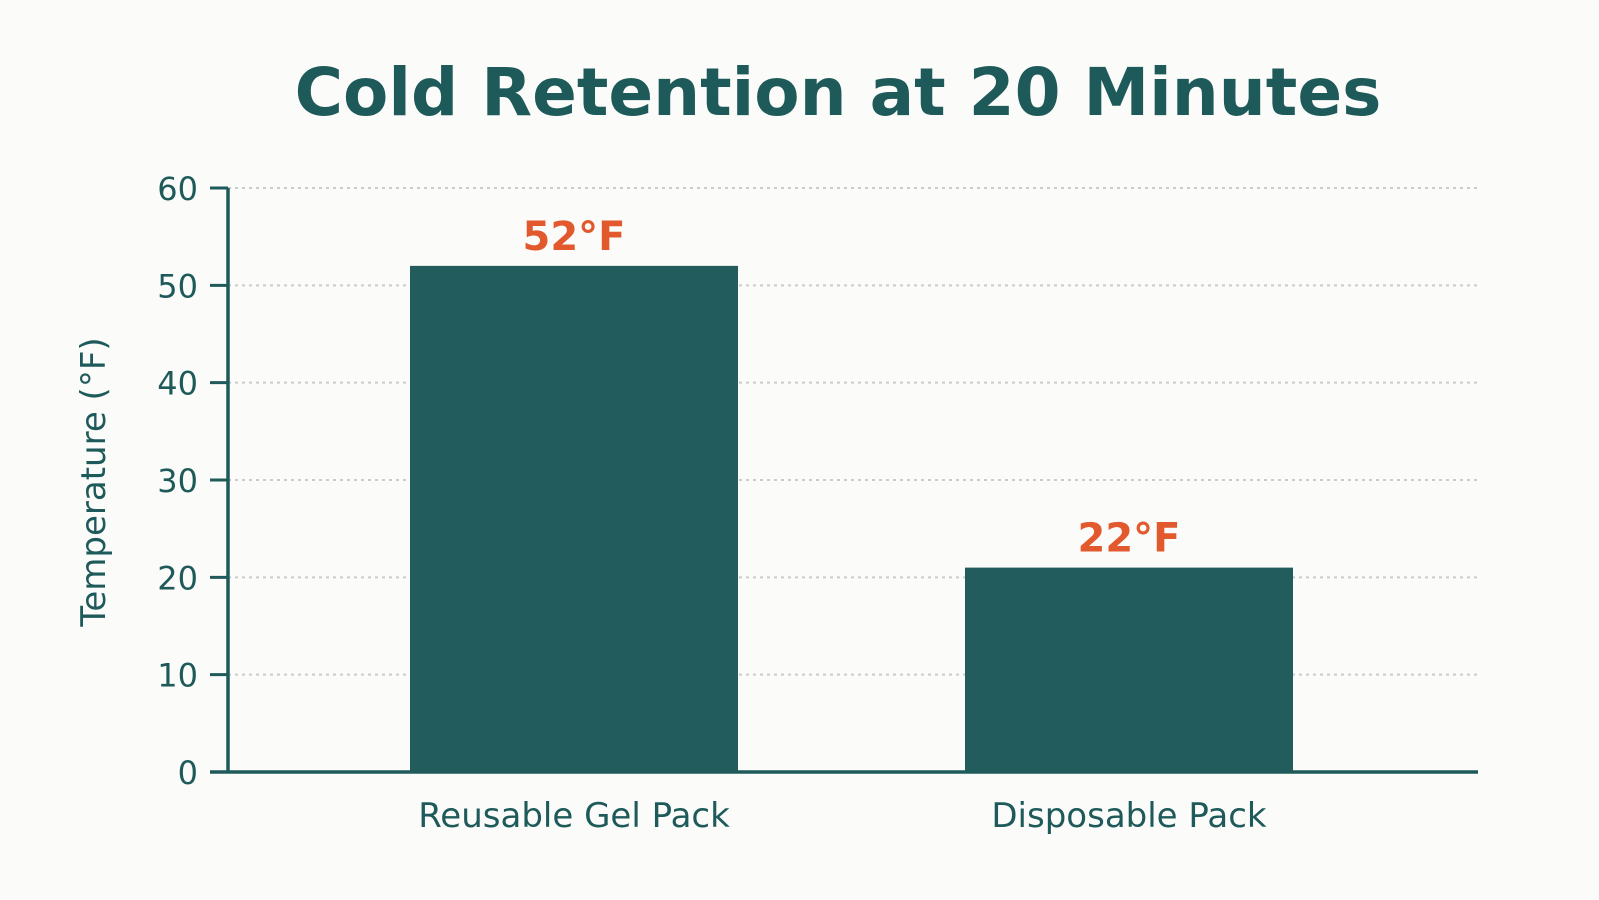 The height and width of the screenshot is (900, 1599). Describe the element at coordinates (842, 816) in the screenshot. I see `x-axis-labels: Reusable Gel Pack Disposable Pack` at that location.